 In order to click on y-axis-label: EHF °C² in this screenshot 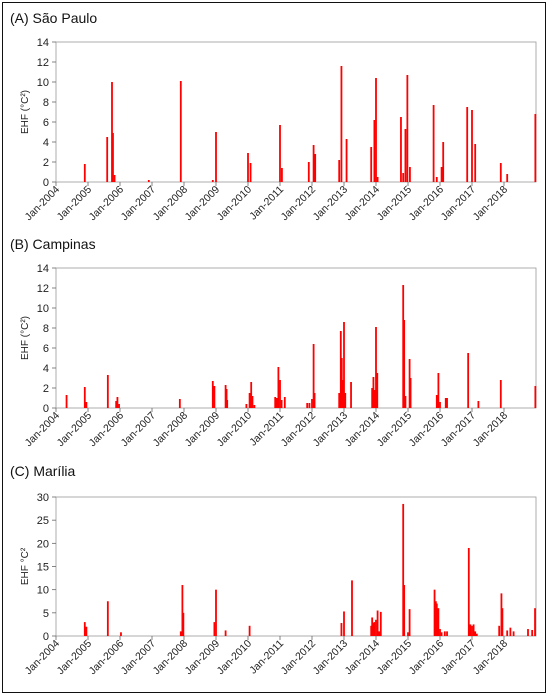, I will do `click(25, 566)`.